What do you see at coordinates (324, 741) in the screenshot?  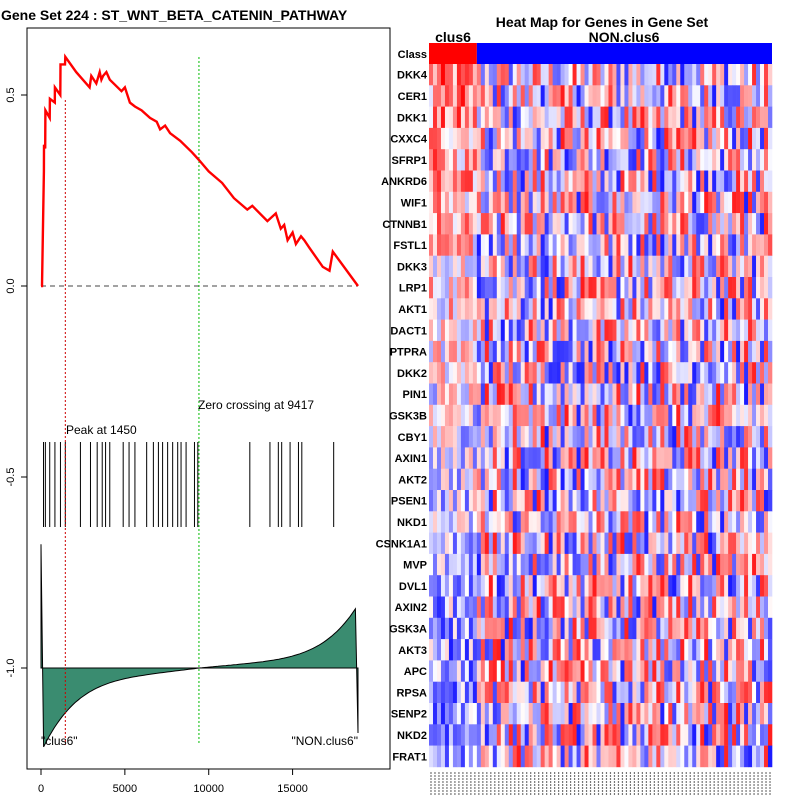 I see `right-group-label: "NON.clus6"` at bounding box center [324, 741].